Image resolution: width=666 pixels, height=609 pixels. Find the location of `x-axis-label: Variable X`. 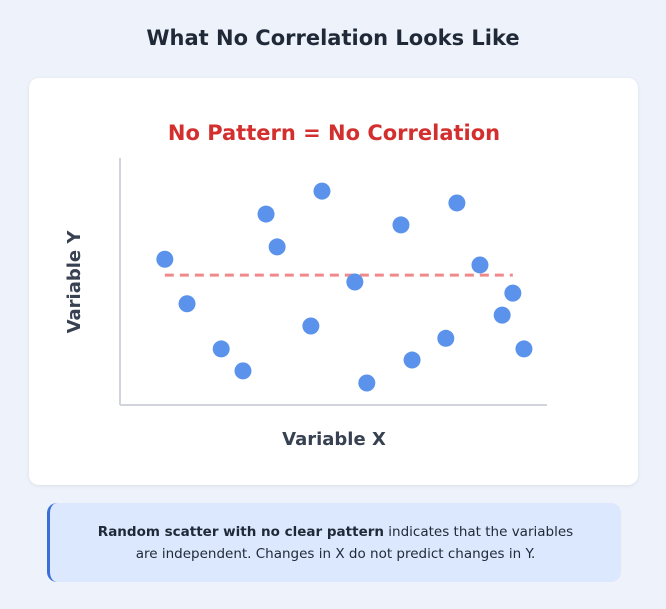

x-axis-label: Variable X is located at coordinates (334, 439).